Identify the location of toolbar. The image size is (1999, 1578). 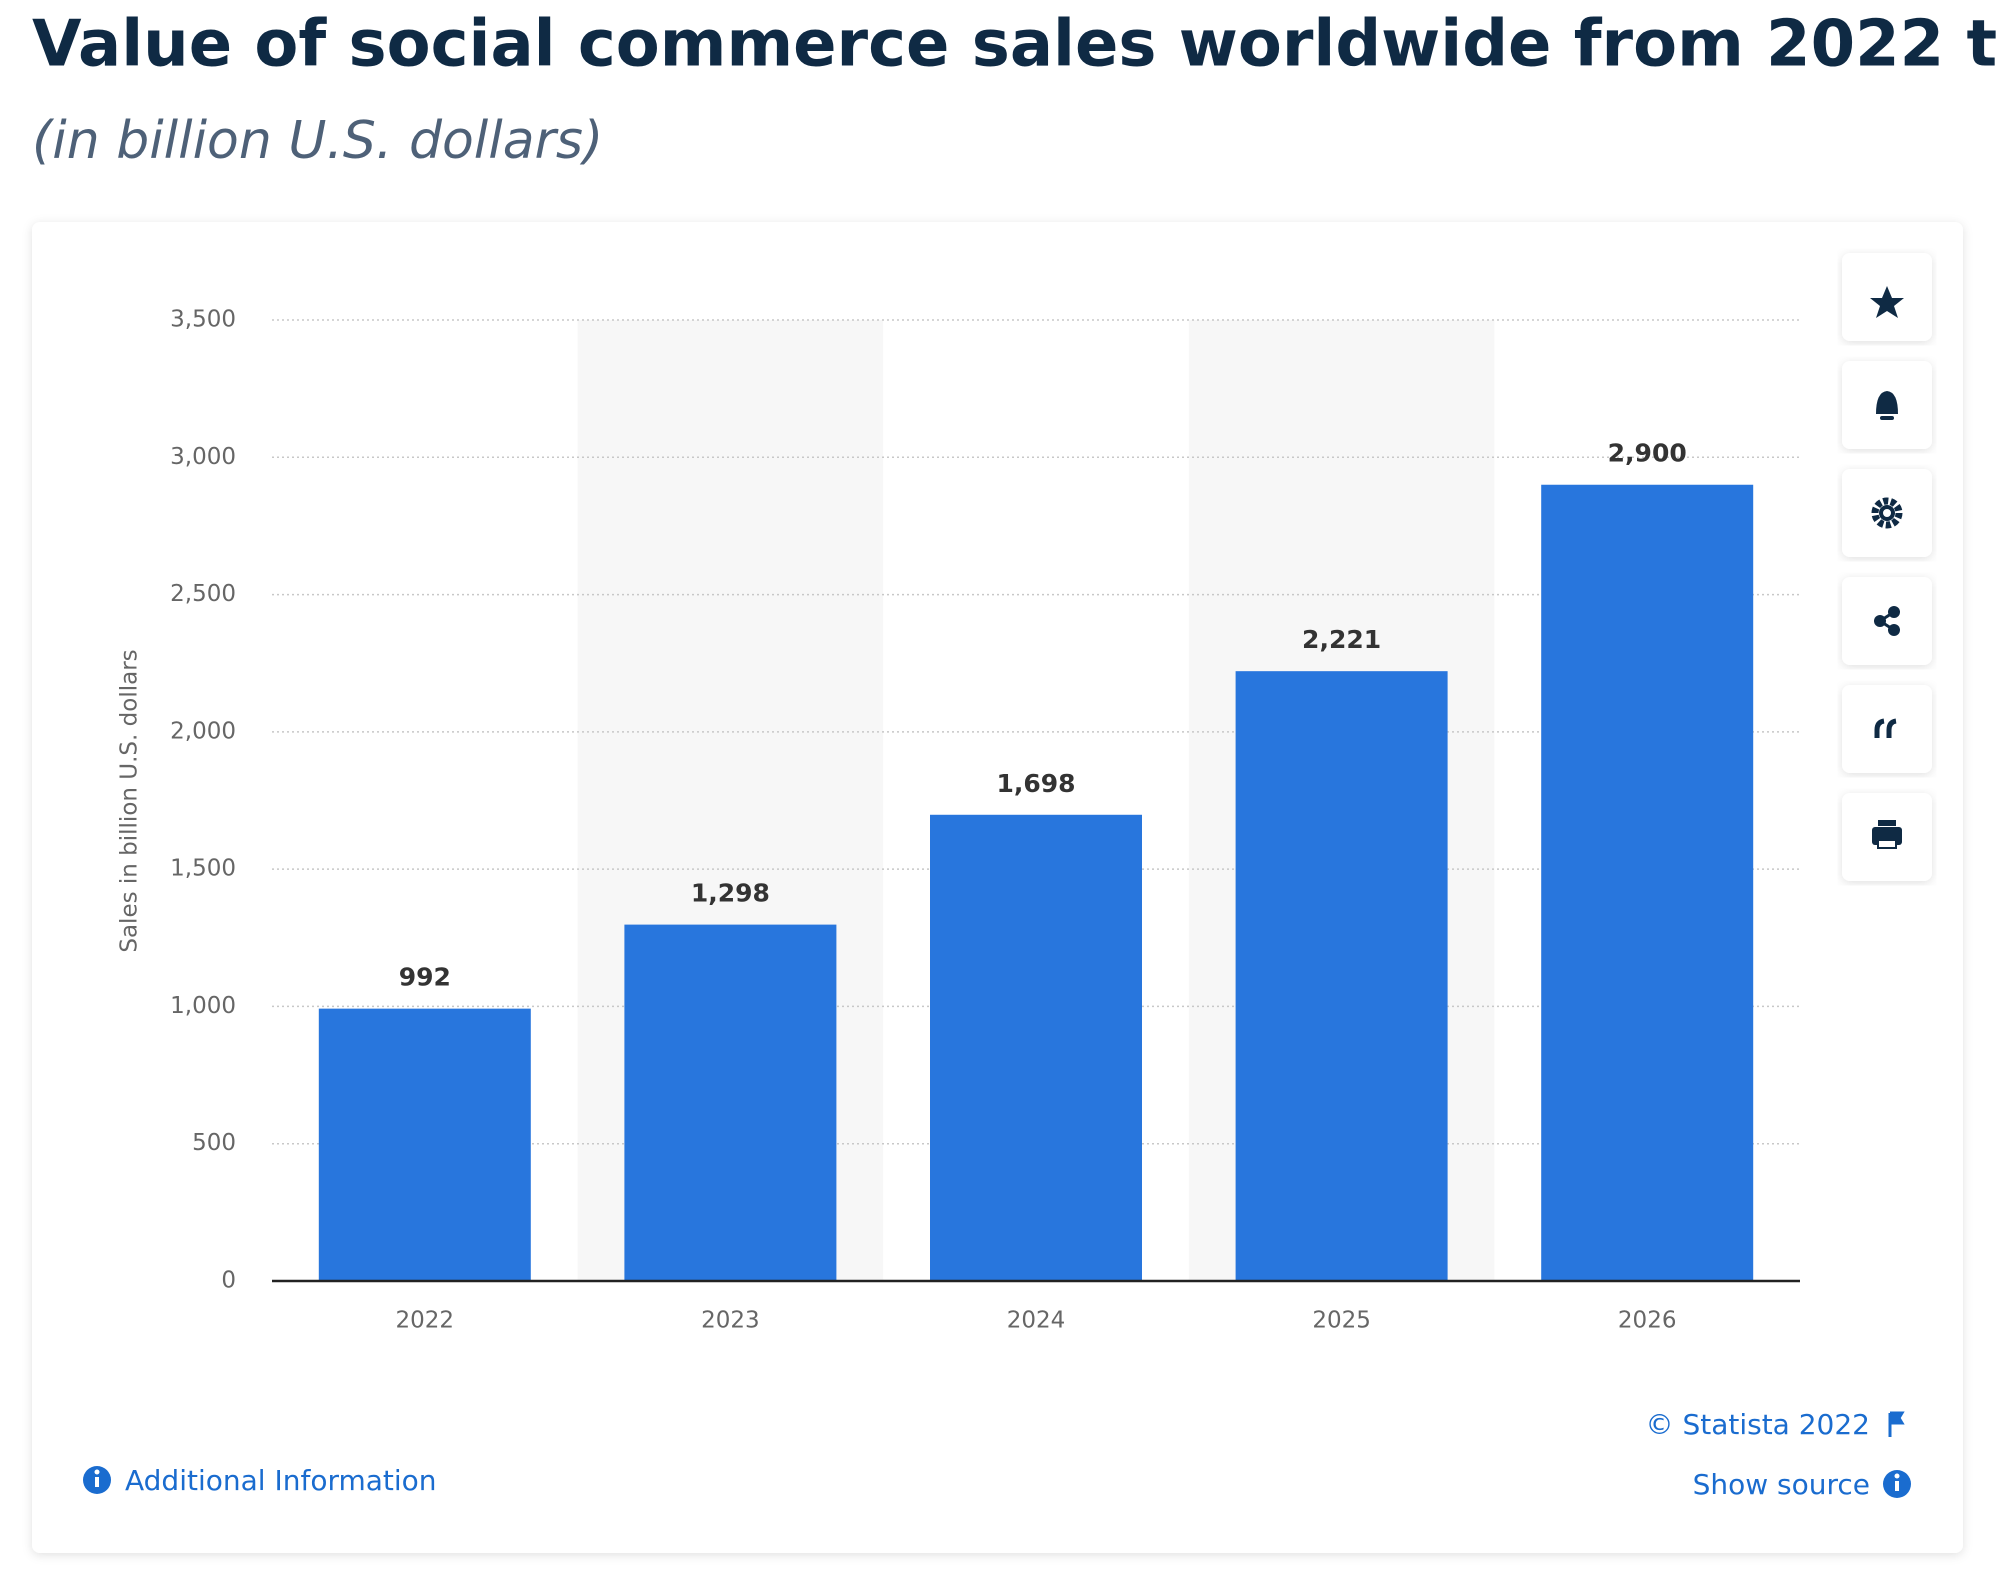
(1887, 567).